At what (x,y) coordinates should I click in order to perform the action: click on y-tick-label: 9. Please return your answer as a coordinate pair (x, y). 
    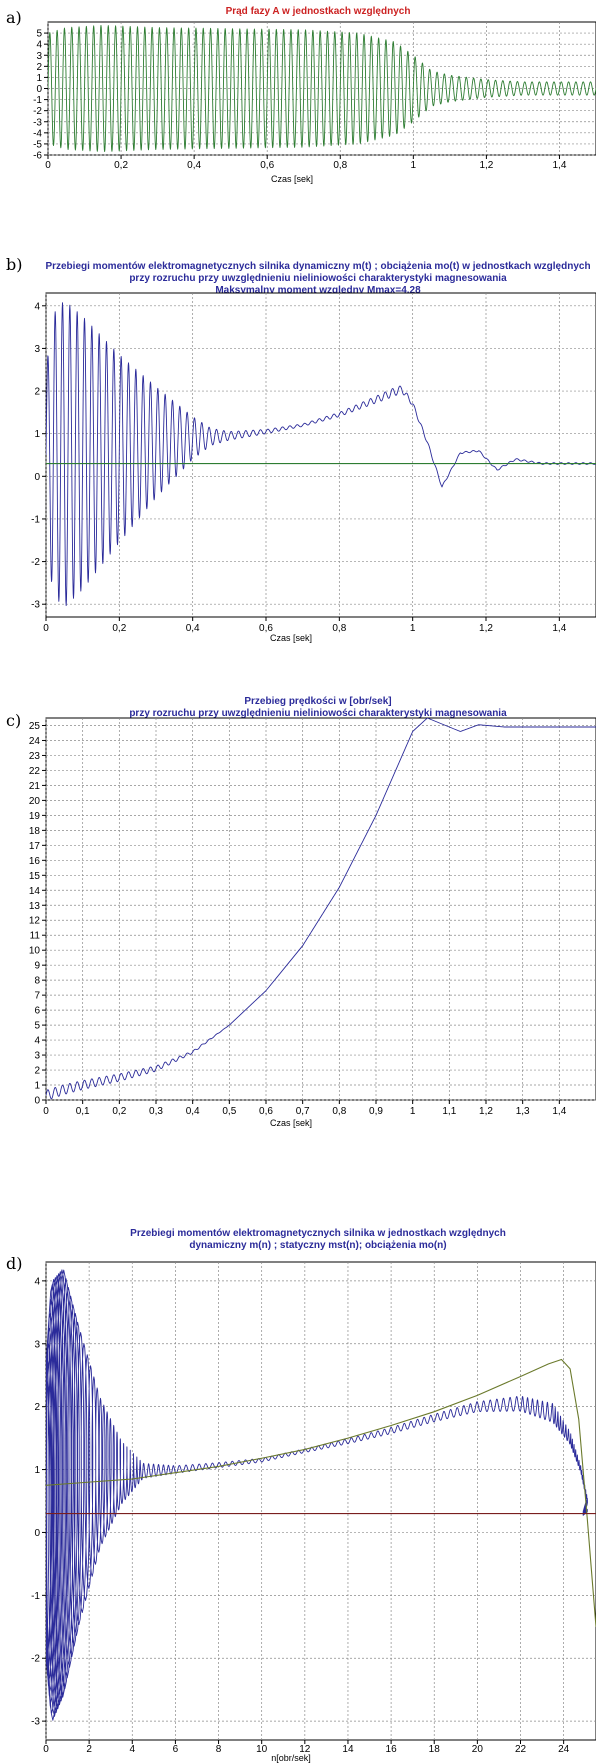
    Looking at the image, I should click on (37, 966).